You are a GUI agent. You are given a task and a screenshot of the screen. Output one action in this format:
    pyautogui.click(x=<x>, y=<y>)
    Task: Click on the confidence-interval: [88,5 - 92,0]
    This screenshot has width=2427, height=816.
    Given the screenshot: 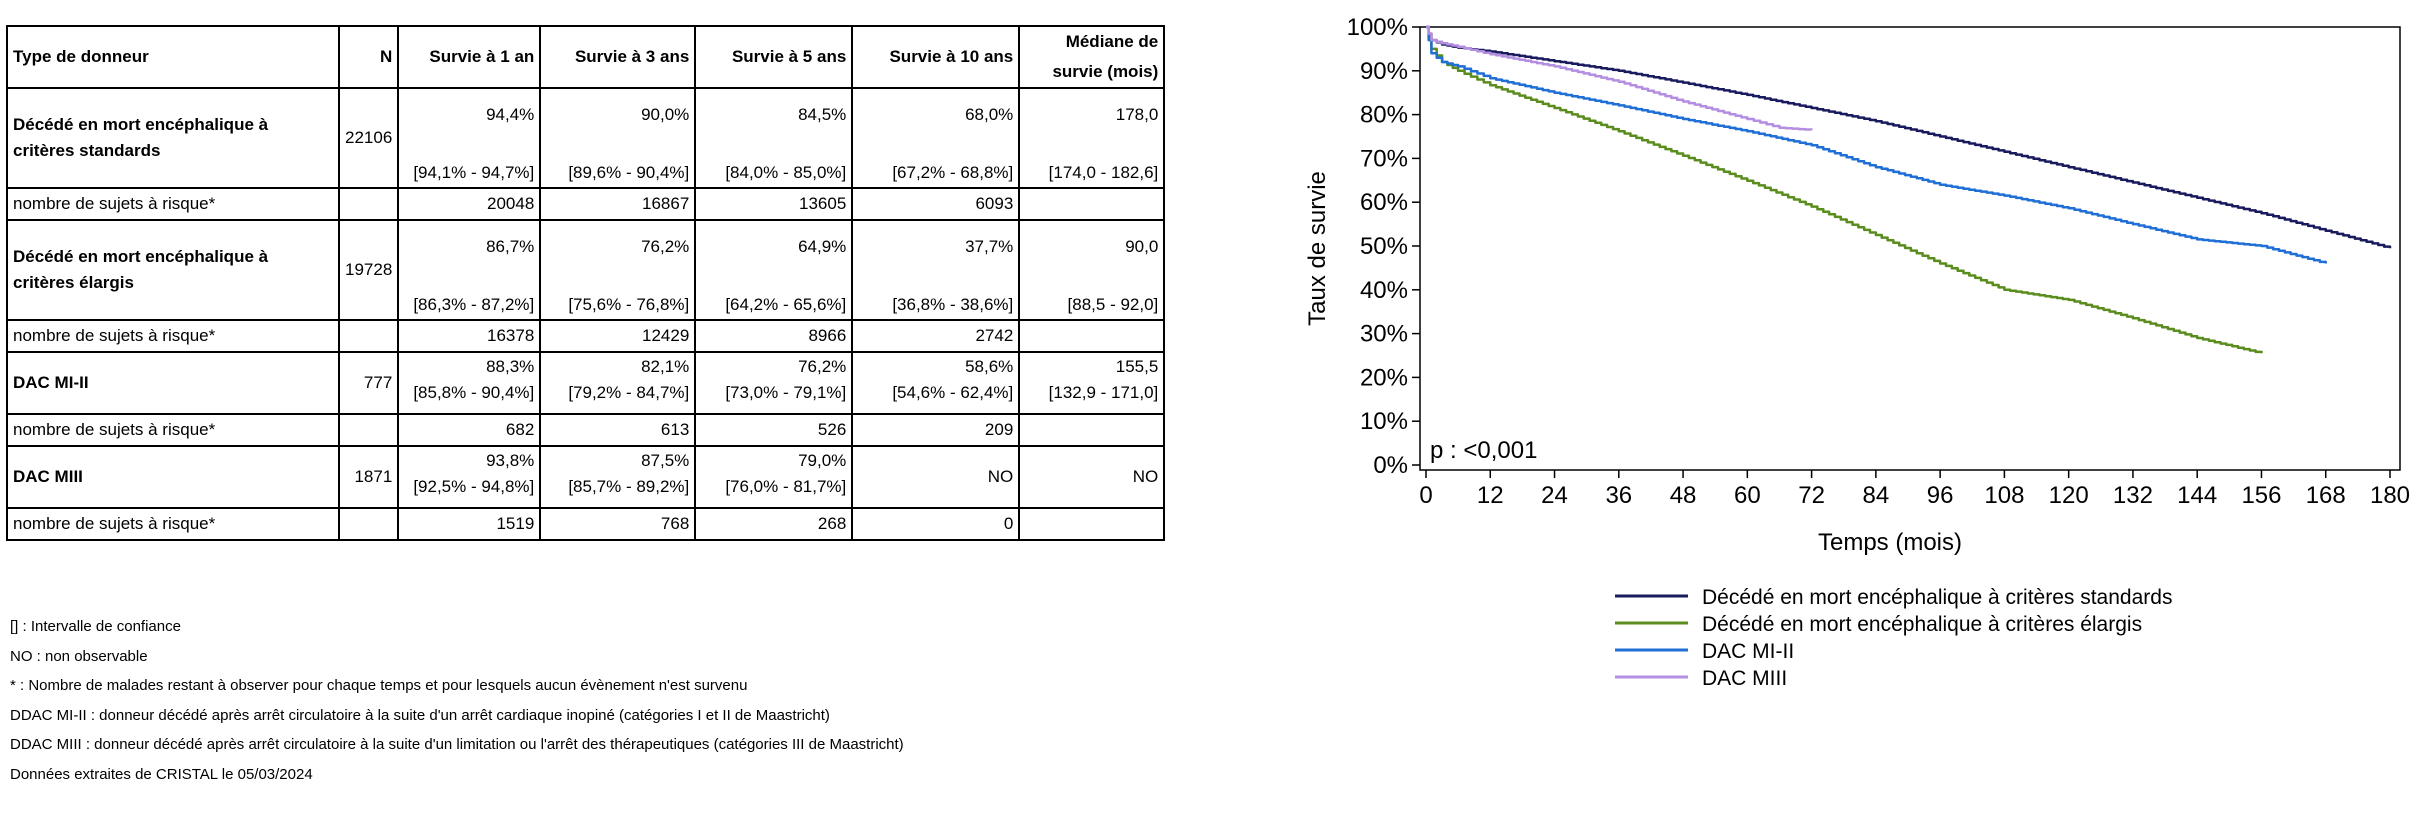 What is the action you would take?
    pyautogui.click(x=1113, y=304)
    